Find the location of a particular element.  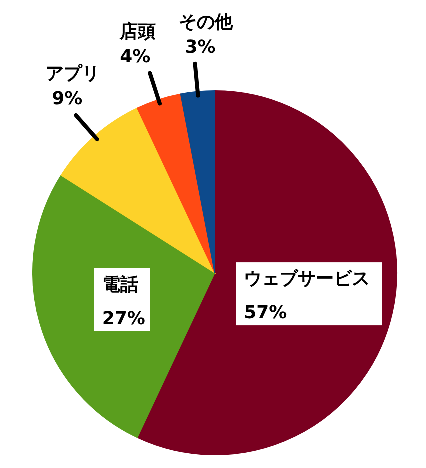

slice-label: 電話 is located at coordinates (120, 285).